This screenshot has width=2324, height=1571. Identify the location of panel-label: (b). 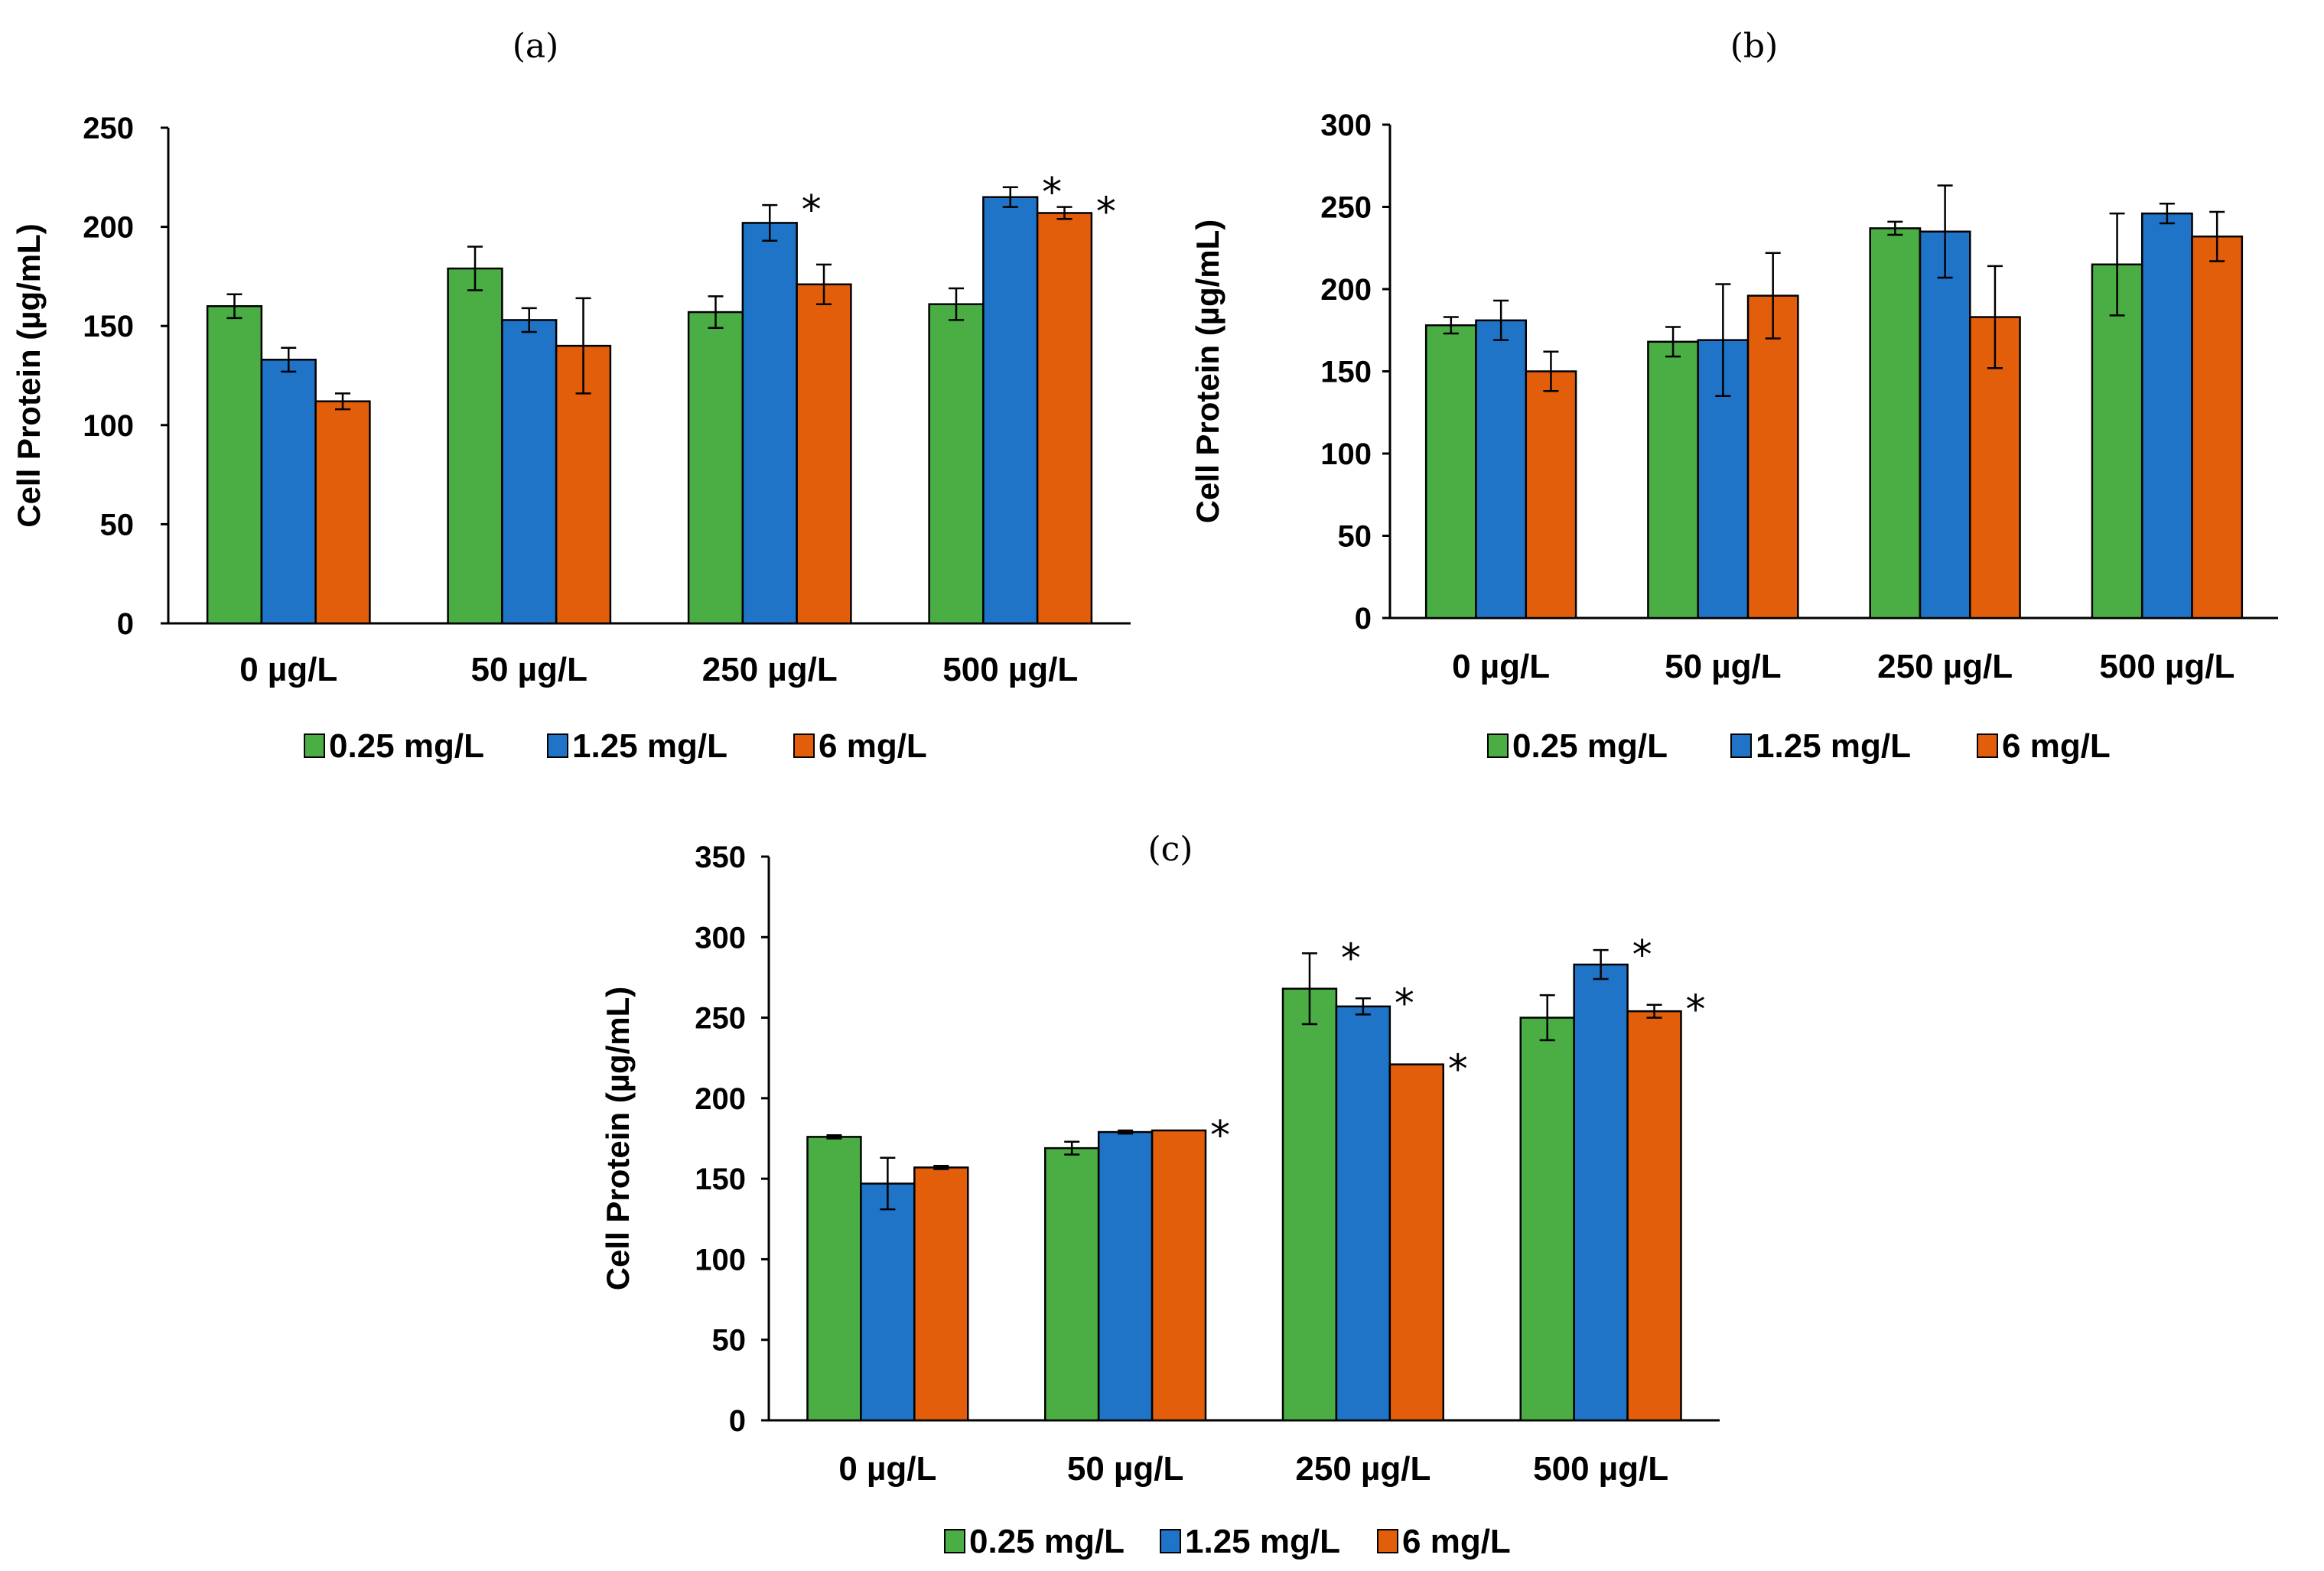
(1754, 46).